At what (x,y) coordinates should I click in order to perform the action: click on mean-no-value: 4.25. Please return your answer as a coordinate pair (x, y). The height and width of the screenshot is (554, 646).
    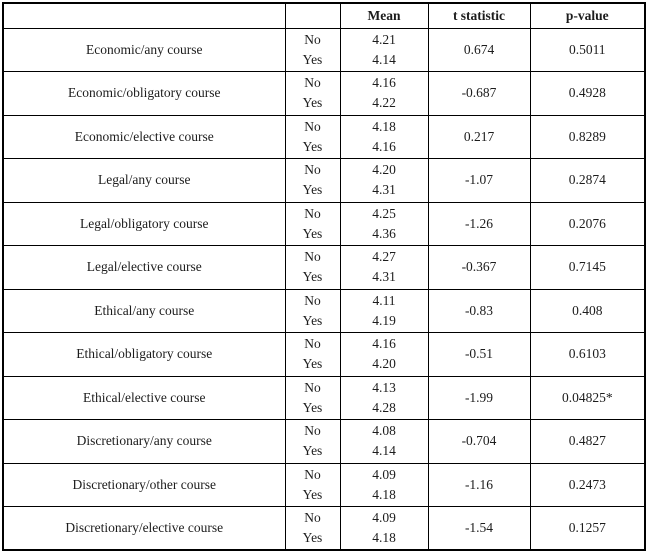
    Looking at the image, I should click on (384, 213).